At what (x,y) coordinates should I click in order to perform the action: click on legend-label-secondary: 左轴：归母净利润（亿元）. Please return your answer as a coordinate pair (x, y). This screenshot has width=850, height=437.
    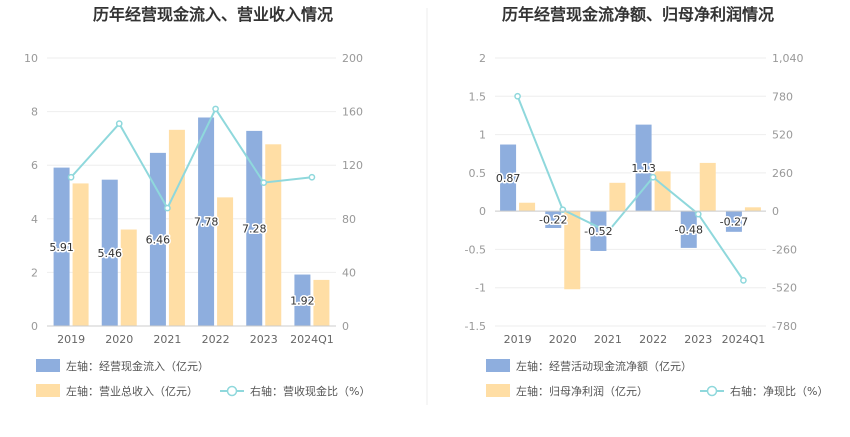
    Looking at the image, I should click on (582, 391).